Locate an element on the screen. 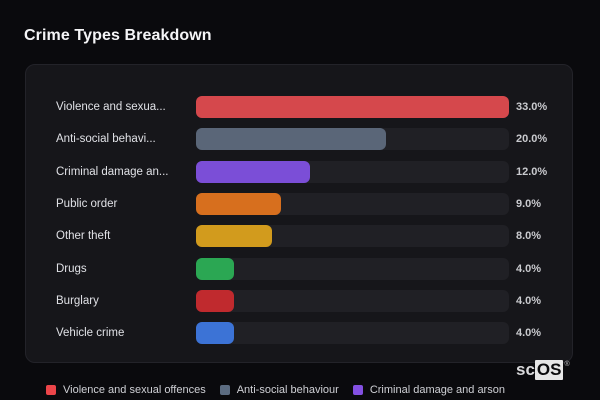 The height and width of the screenshot is (400, 600). legend-item: Anti-social behaviour is located at coordinates (279, 390).